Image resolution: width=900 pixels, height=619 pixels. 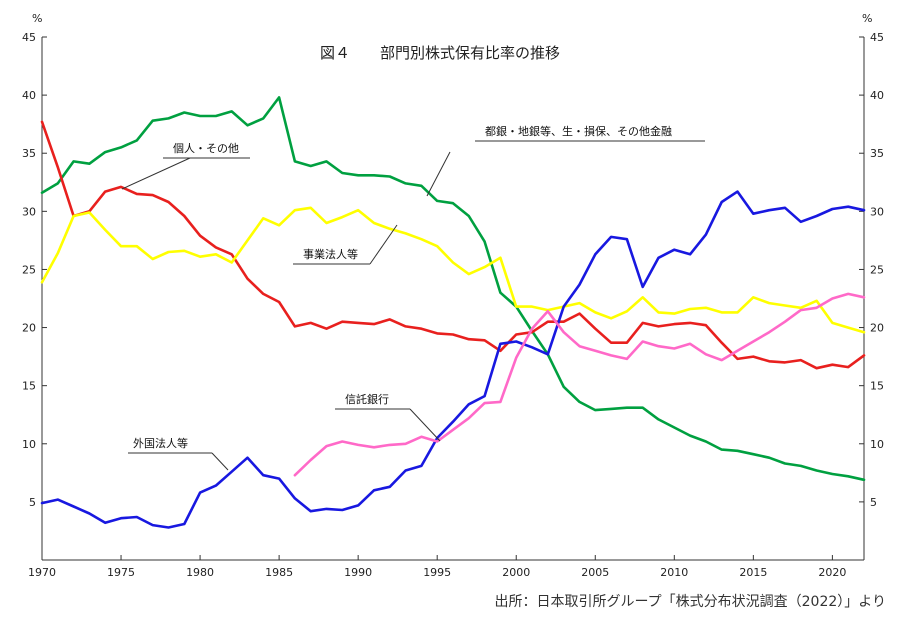 What do you see at coordinates (367, 399) in the screenshot?
I see `callout-label-foreign-corporations: 信託銀行` at bounding box center [367, 399].